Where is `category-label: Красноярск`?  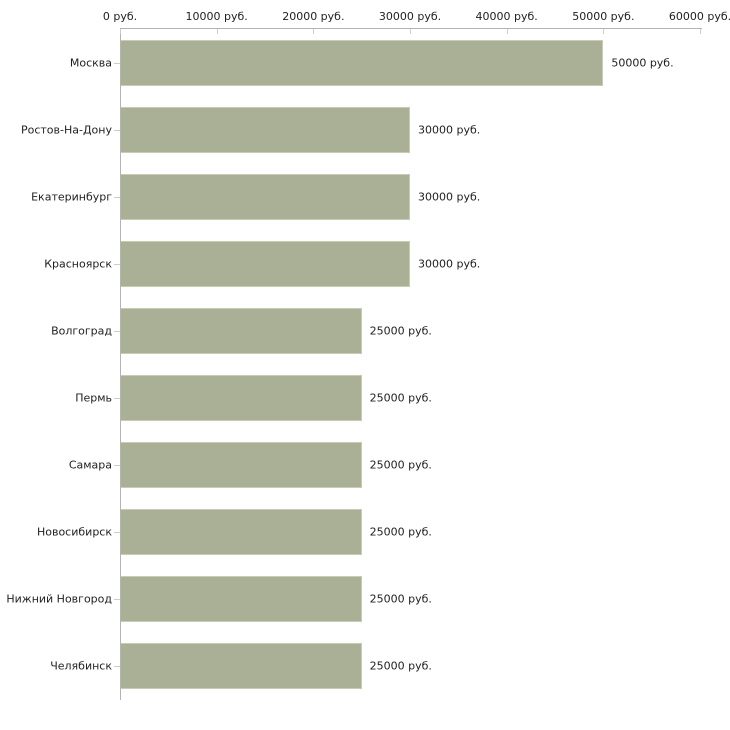
category-label: Красноярск is located at coordinates (78, 264).